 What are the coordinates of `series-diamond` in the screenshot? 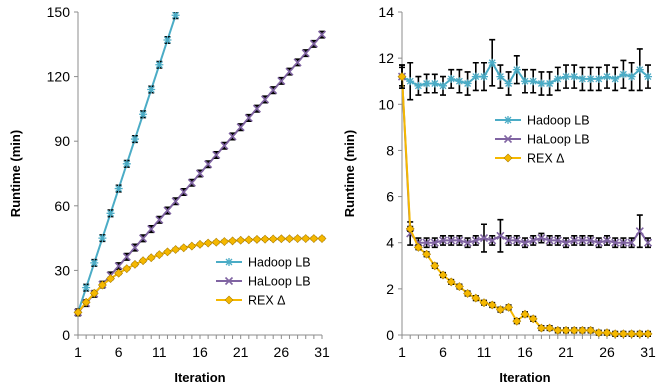 It's located at (200, 275).